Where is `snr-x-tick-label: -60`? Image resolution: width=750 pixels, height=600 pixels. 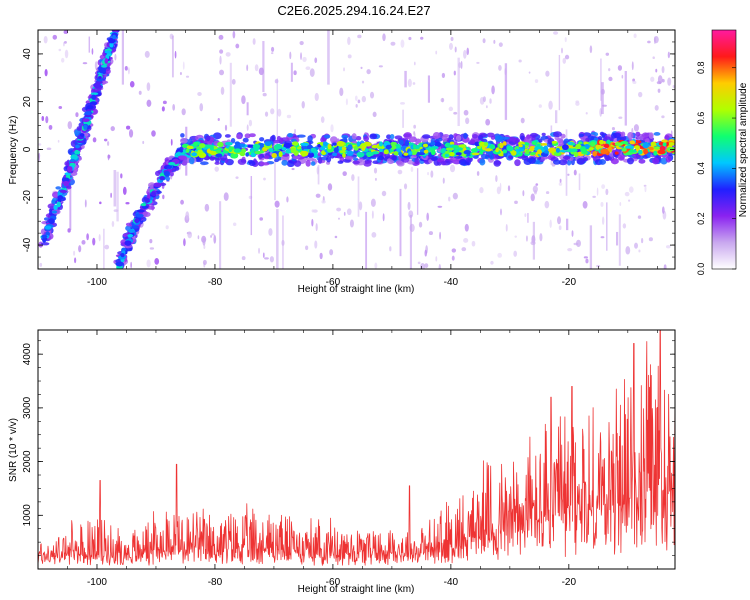
snr-x-tick-label: -60 is located at coordinates (333, 582).